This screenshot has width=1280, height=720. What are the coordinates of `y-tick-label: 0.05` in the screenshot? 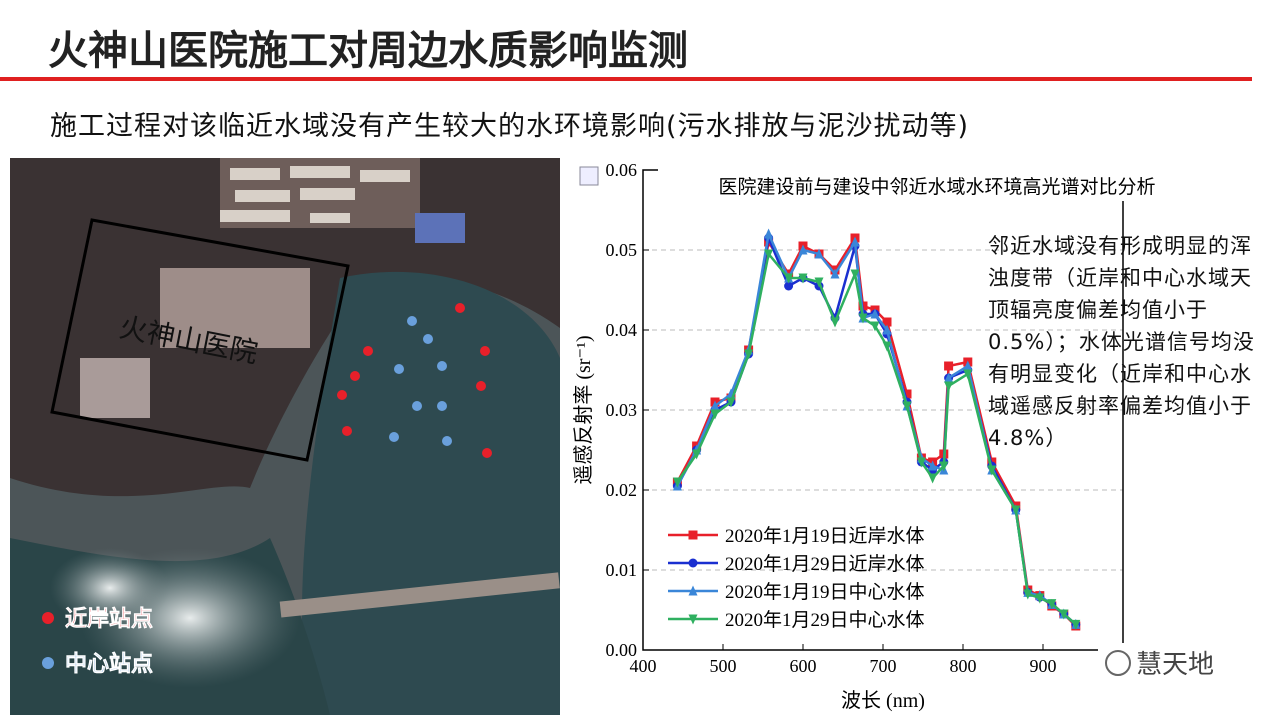 It's located at (622, 250).